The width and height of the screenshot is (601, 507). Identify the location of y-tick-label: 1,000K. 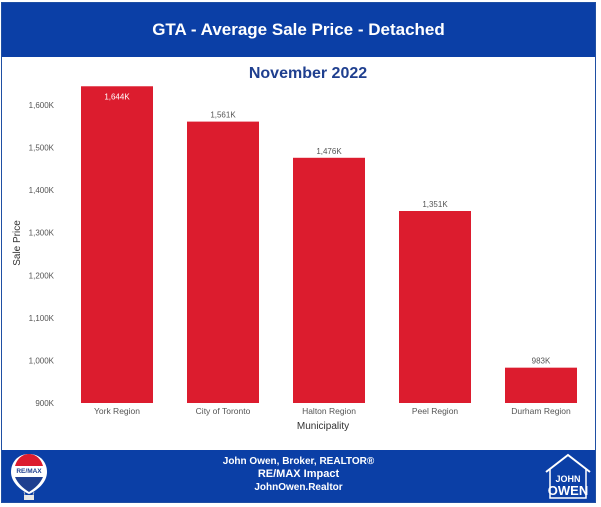
(42, 360).